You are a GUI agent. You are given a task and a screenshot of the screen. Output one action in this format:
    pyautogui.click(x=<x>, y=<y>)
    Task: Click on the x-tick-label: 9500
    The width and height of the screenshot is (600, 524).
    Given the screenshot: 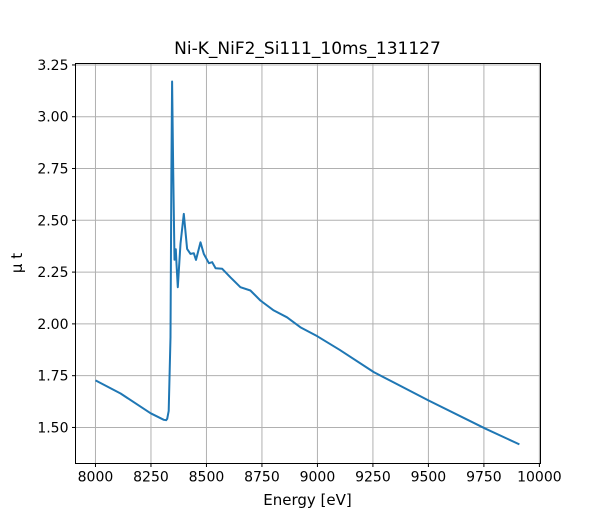 What is the action you would take?
    pyautogui.click(x=429, y=478)
    